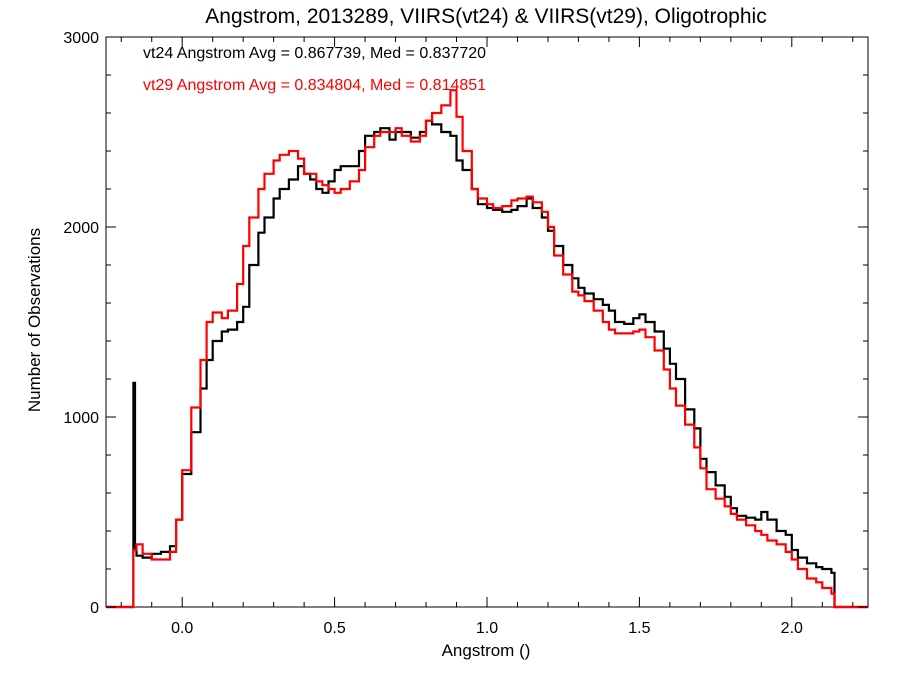  I want to click on x-tick-label: 2.0, so click(792, 628).